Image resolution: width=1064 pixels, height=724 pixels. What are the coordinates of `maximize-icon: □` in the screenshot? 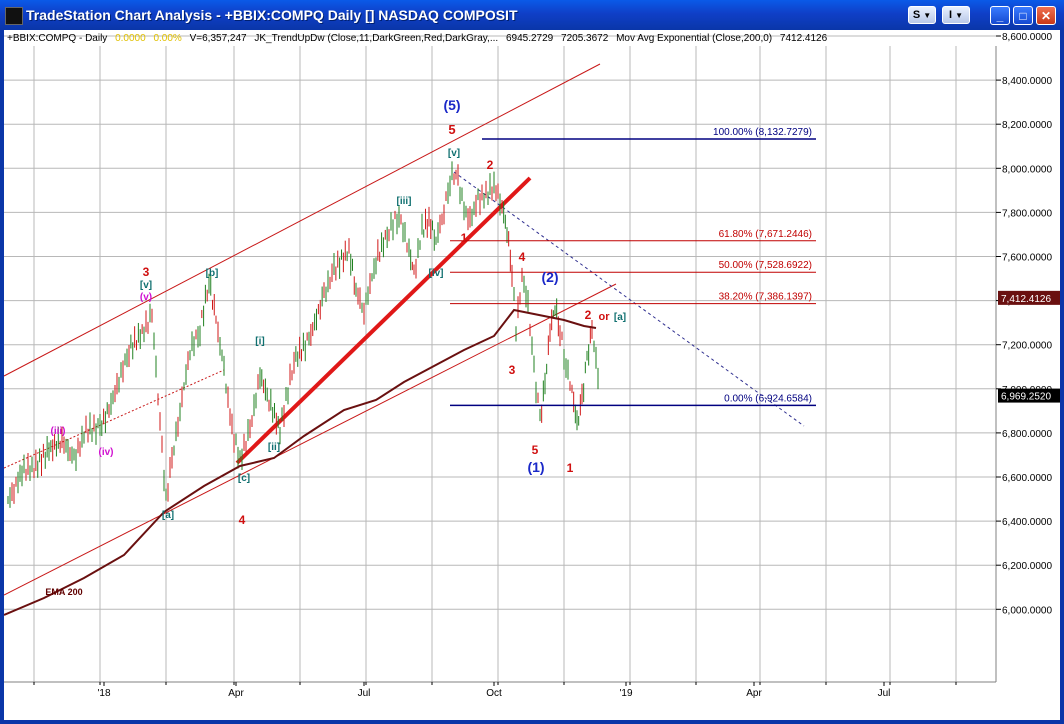 It's located at (1023, 15).